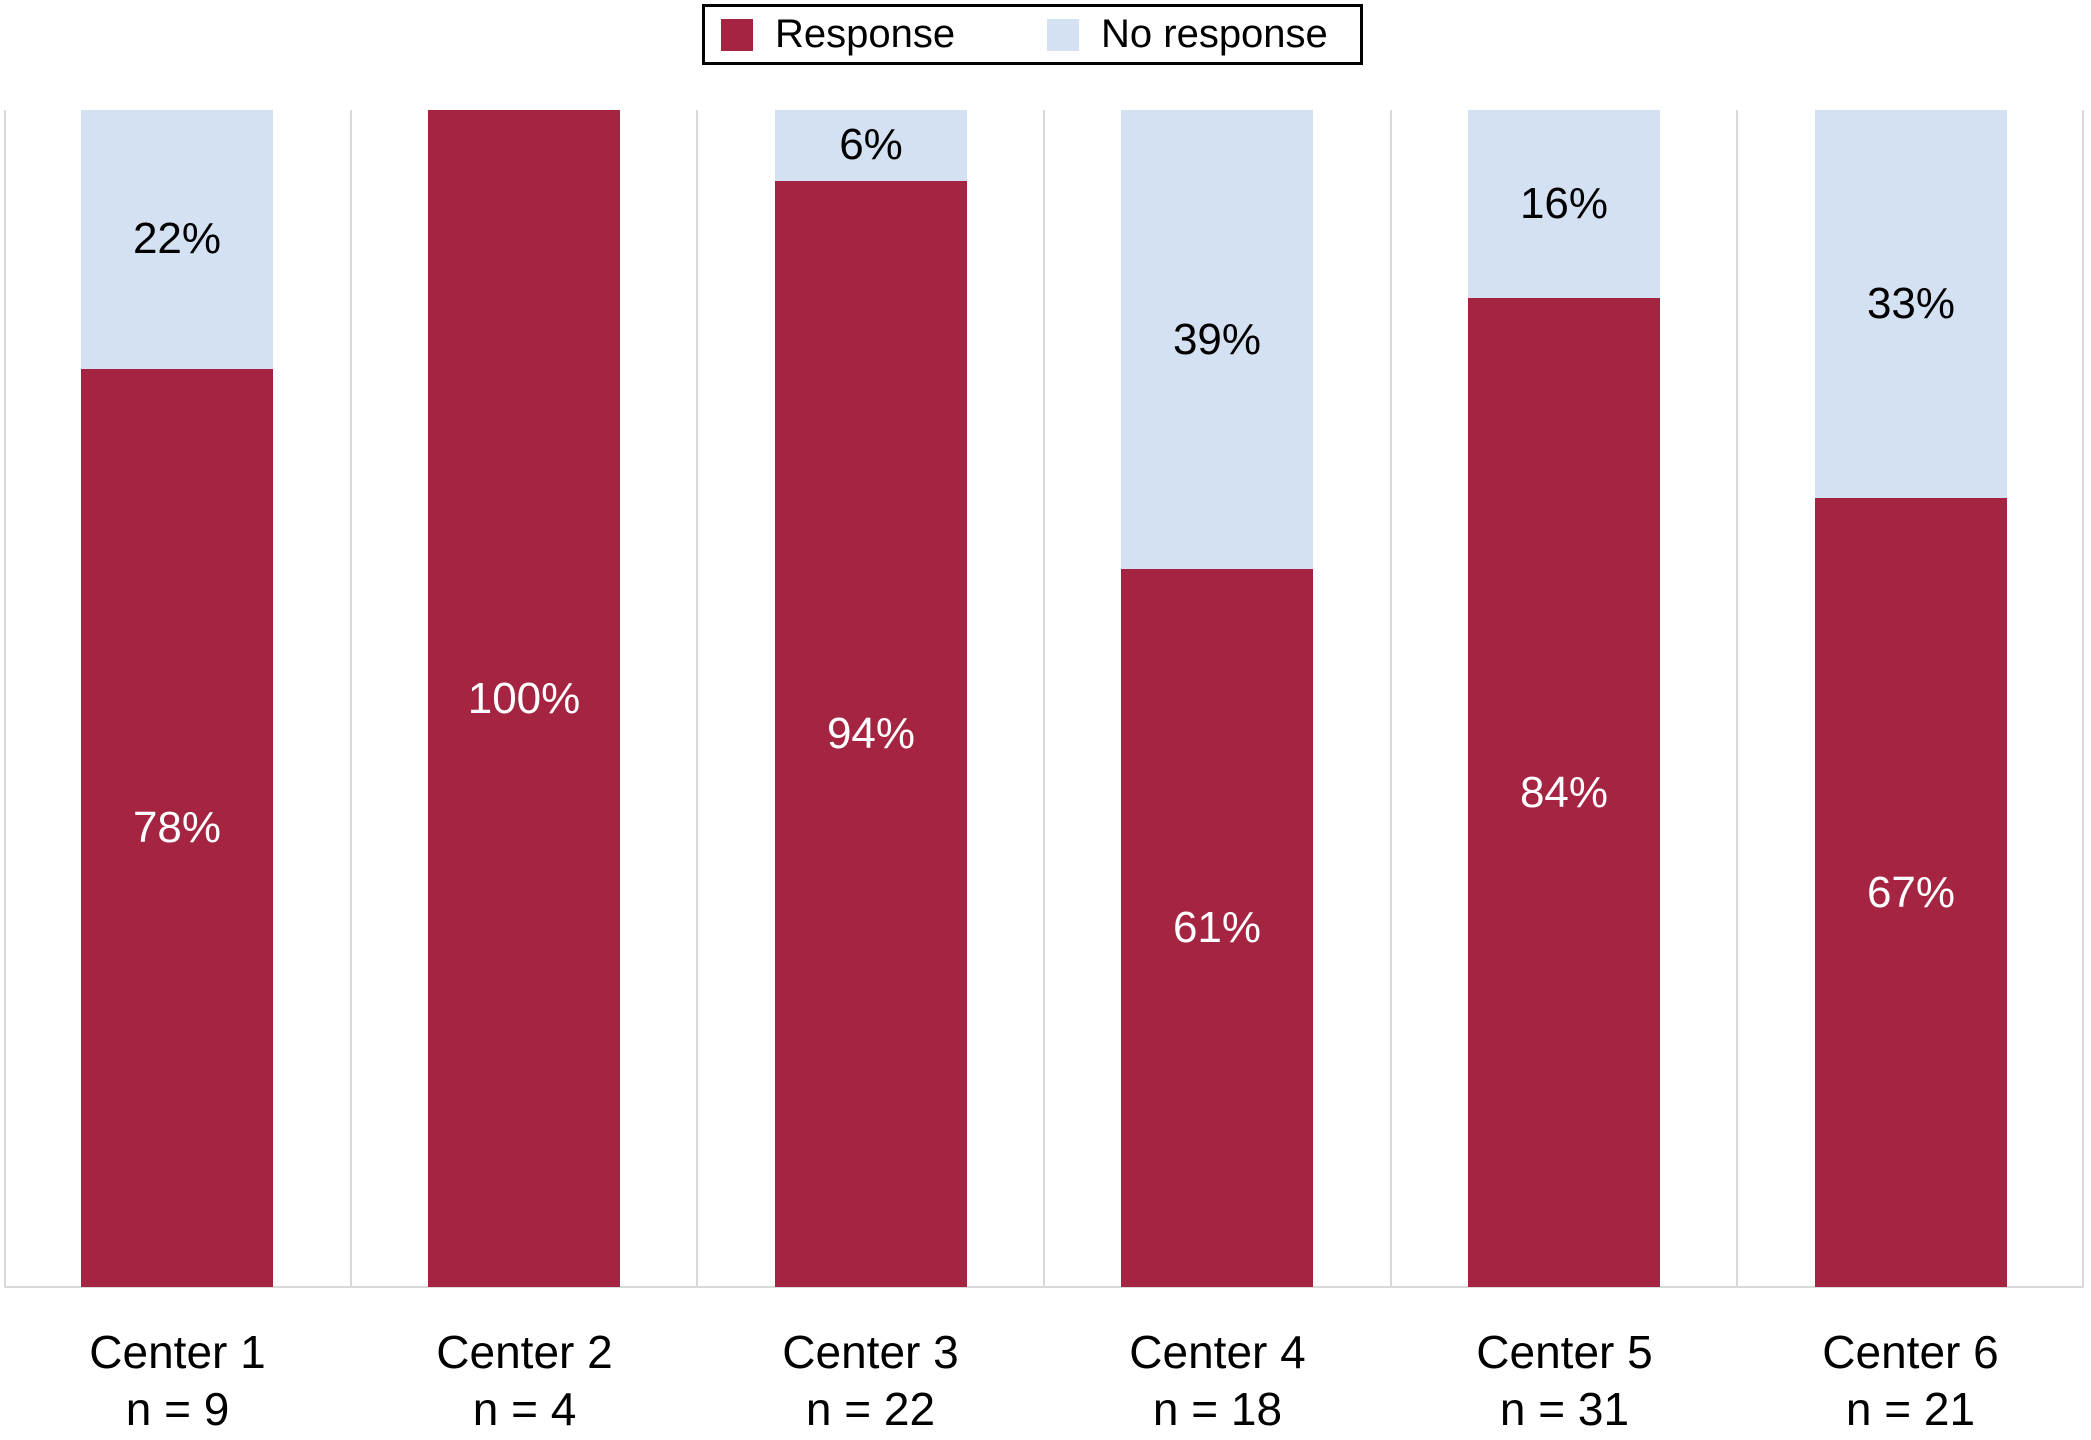 Image resolution: width=2091 pixels, height=1440 pixels. Describe the element at coordinates (1217, 1352) in the screenshot. I see `category-name: Center 4` at that location.